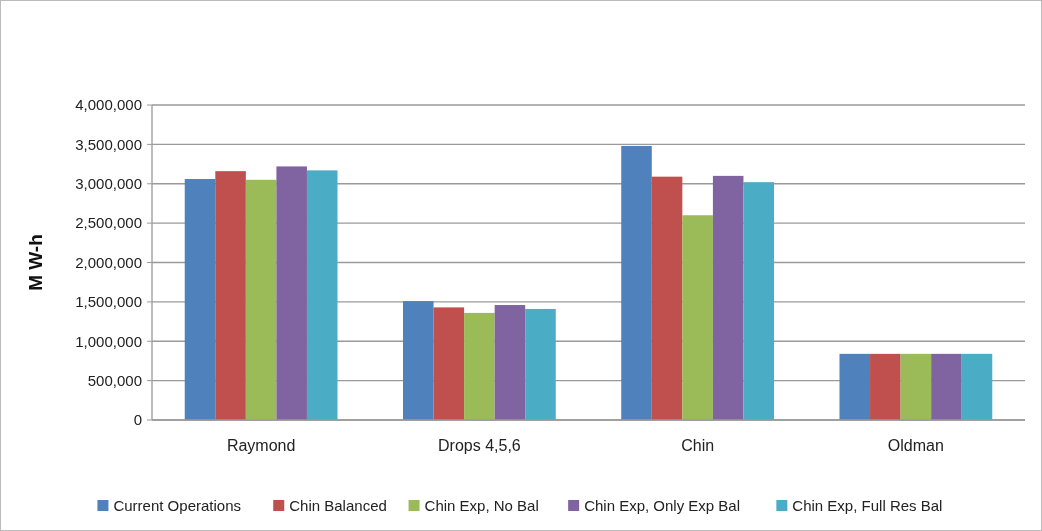 Image resolution: width=1042 pixels, height=531 pixels. I want to click on legend-label: Chin Balanced, so click(338, 506).